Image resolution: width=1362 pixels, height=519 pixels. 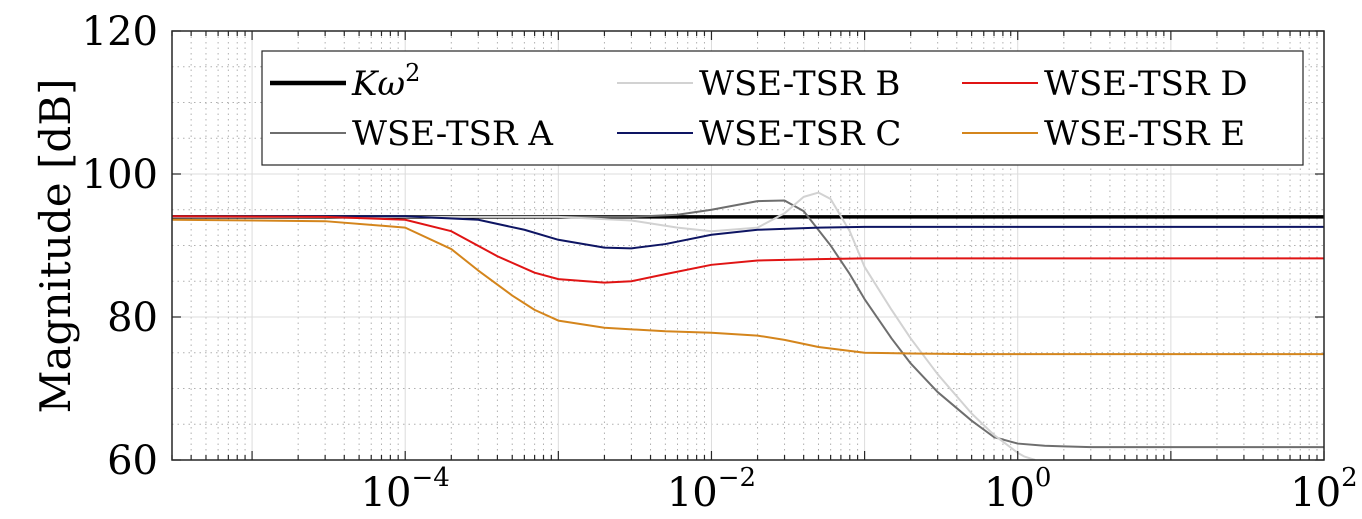 I want to click on x-tick-label: 10², so click(x=1323, y=489).